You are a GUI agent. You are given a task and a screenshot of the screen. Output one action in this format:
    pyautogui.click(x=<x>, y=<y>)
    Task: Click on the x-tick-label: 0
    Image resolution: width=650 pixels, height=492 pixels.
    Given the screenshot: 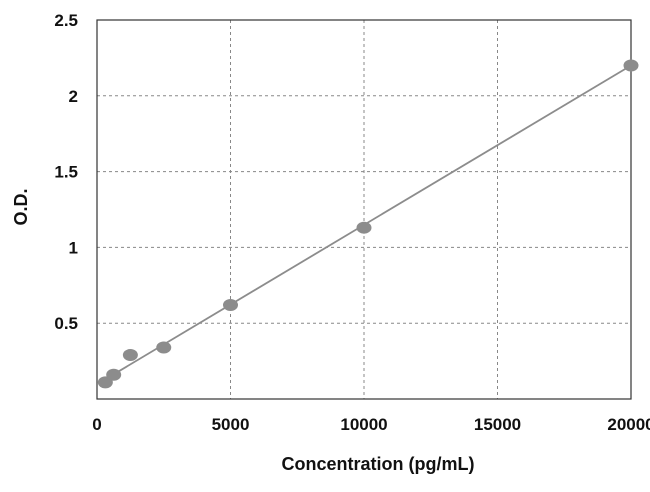 What is the action you would take?
    pyautogui.click(x=96, y=424)
    